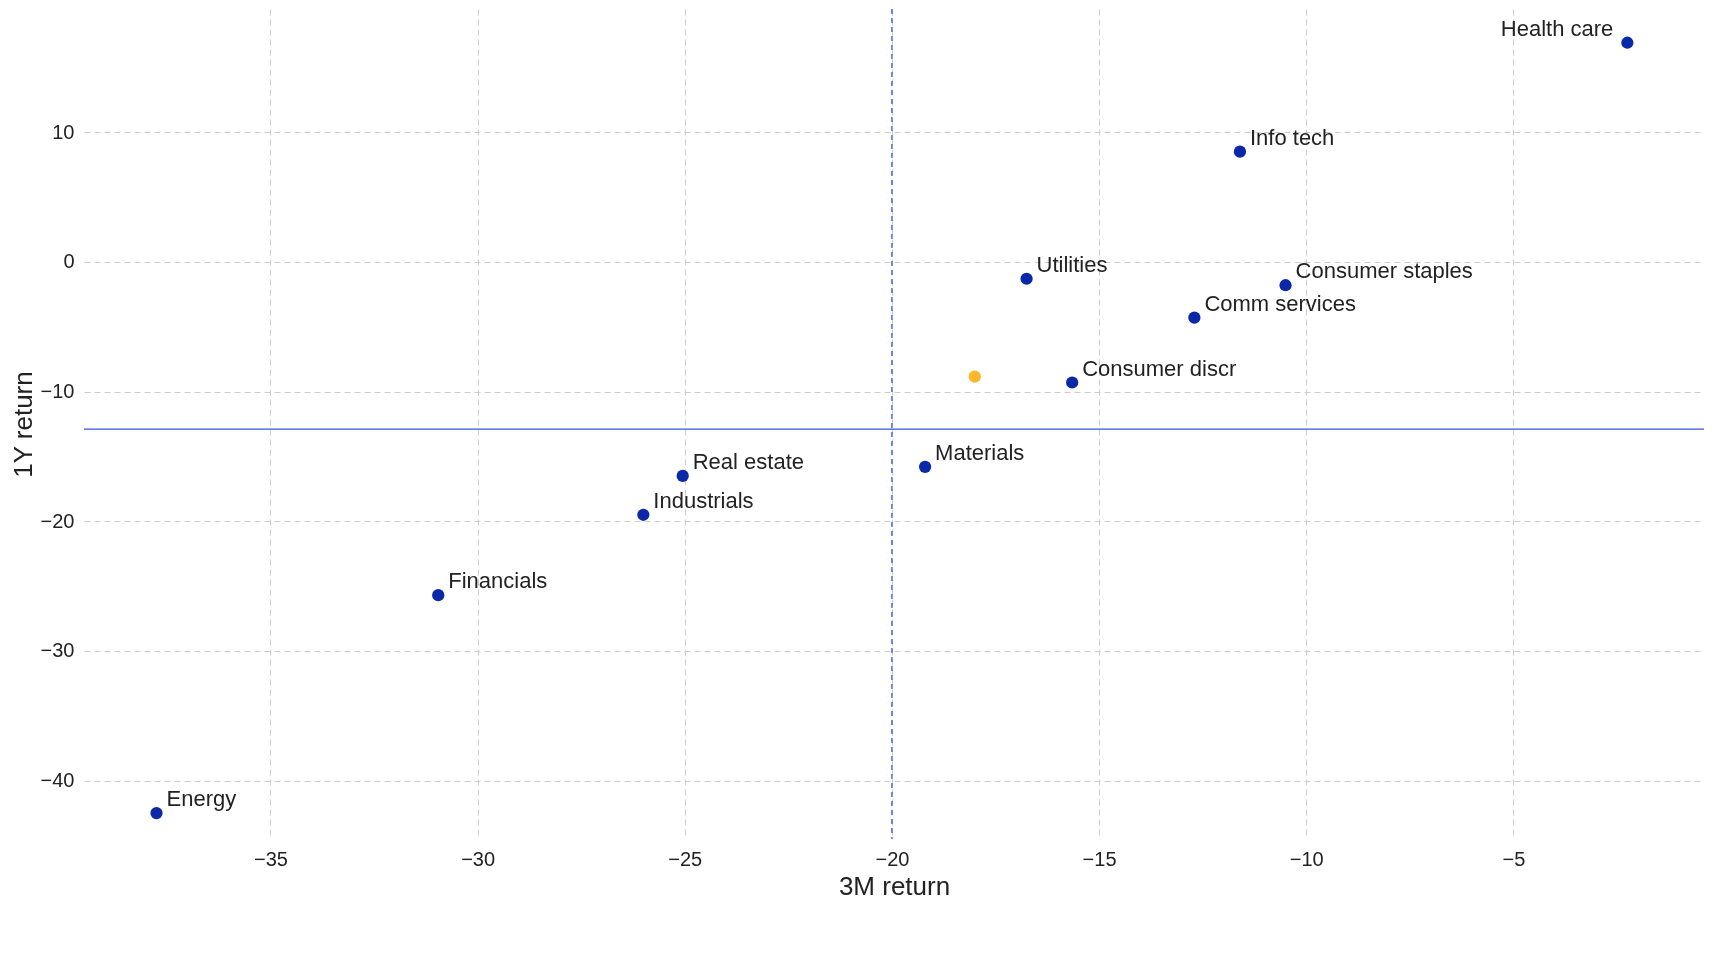 The image size is (1736, 957). Describe the element at coordinates (1384, 271) in the screenshot. I see `annotation: Consumer staples` at that location.